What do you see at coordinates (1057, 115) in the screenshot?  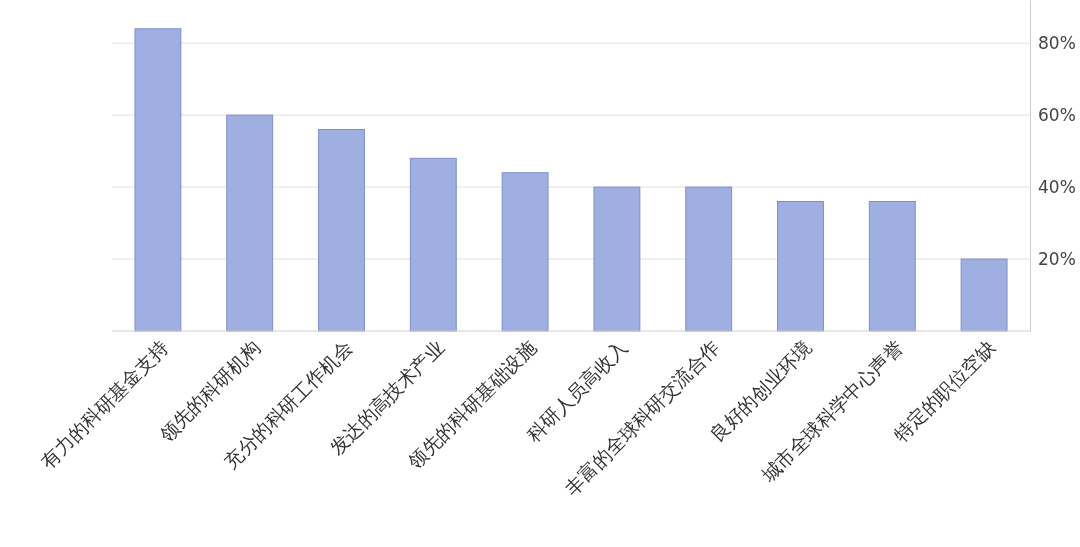 I see `y-tick-label: 60%` at bounding box center [1057, 115].